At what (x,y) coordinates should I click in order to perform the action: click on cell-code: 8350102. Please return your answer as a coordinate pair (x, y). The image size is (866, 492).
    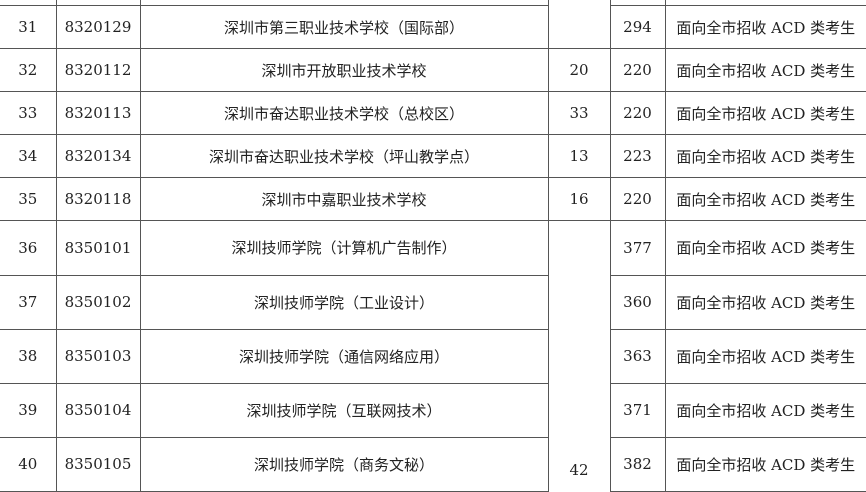
    Looking at the image, I should click on (98, 302).